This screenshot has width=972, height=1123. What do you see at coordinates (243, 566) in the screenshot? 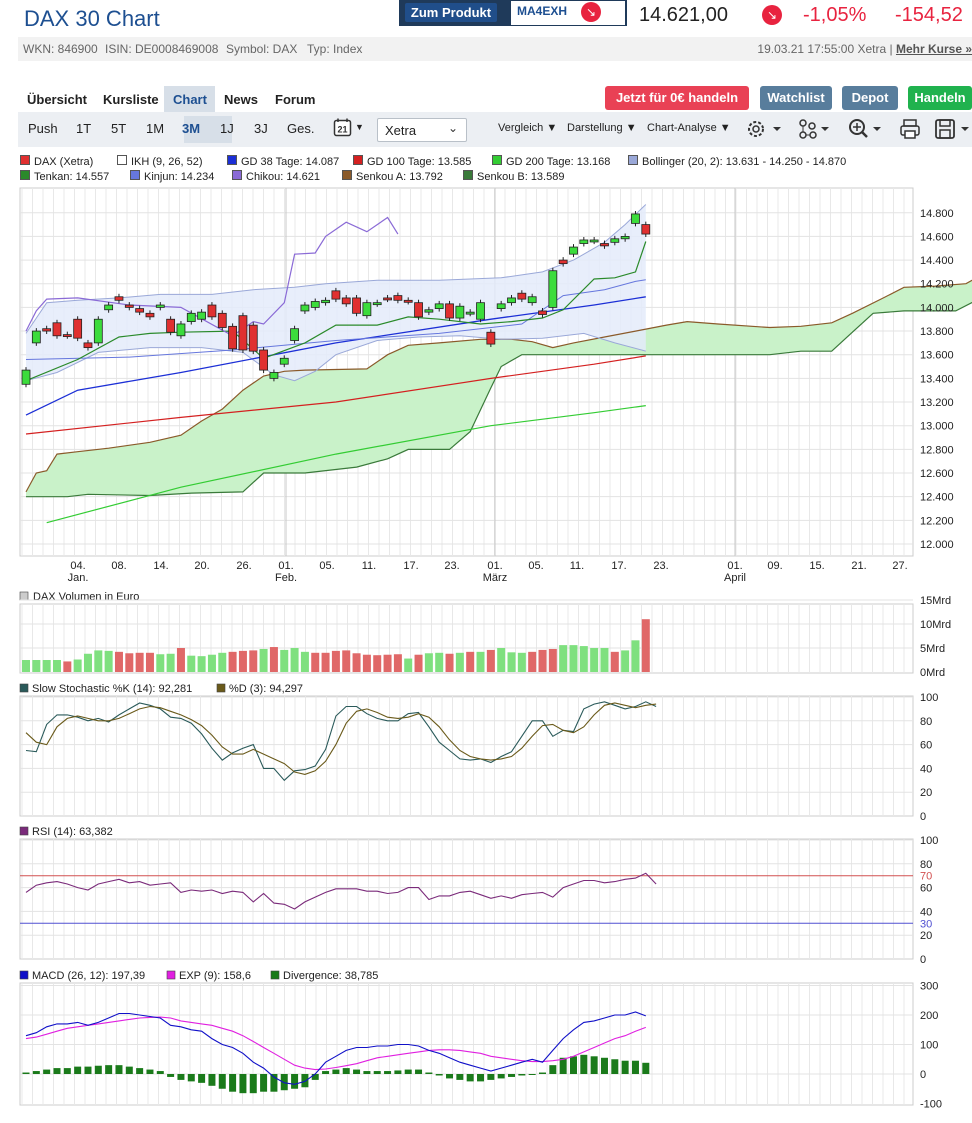
I see `x-tick-label: 26.` at bounding box center [243, 566].